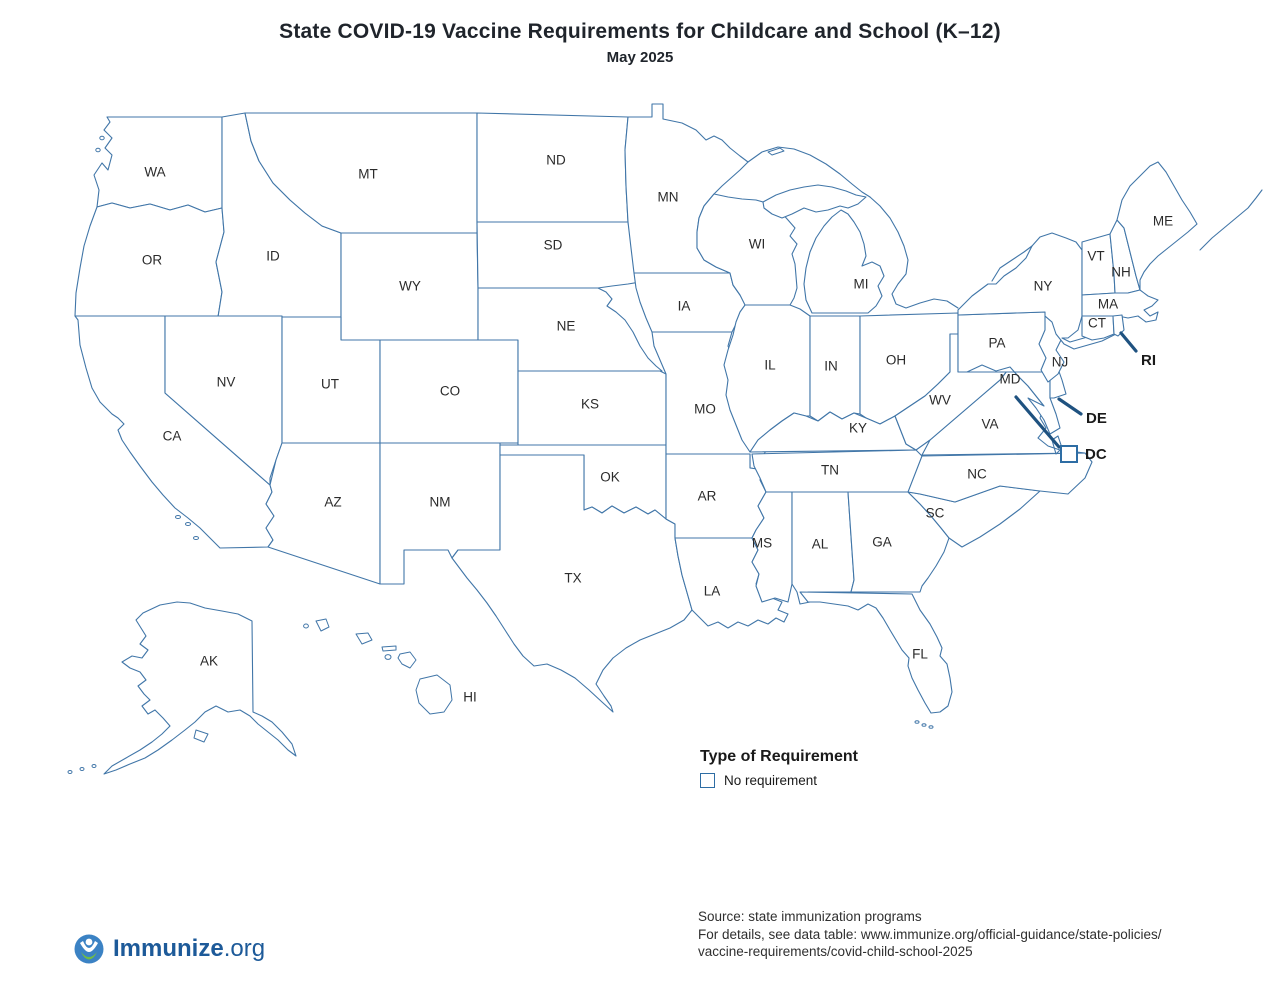 The image size is (1280, 989). I want to click on logo-brand: Immunize, so click(168, 948).